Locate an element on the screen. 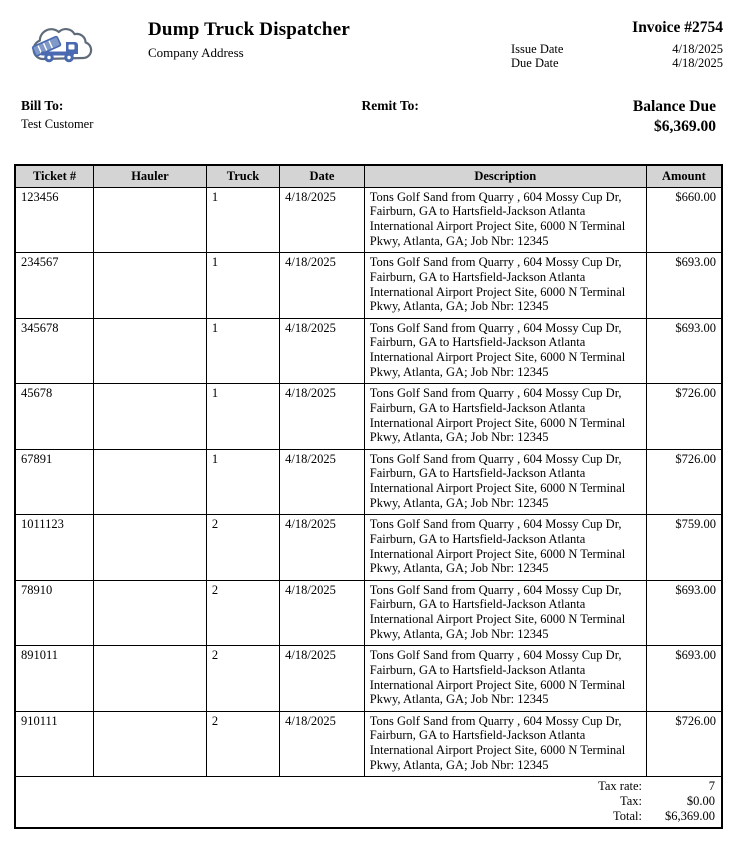 This screenshot has height=841, width=737. issue-date-label: Issue Date is located at coordinates (537, 49).